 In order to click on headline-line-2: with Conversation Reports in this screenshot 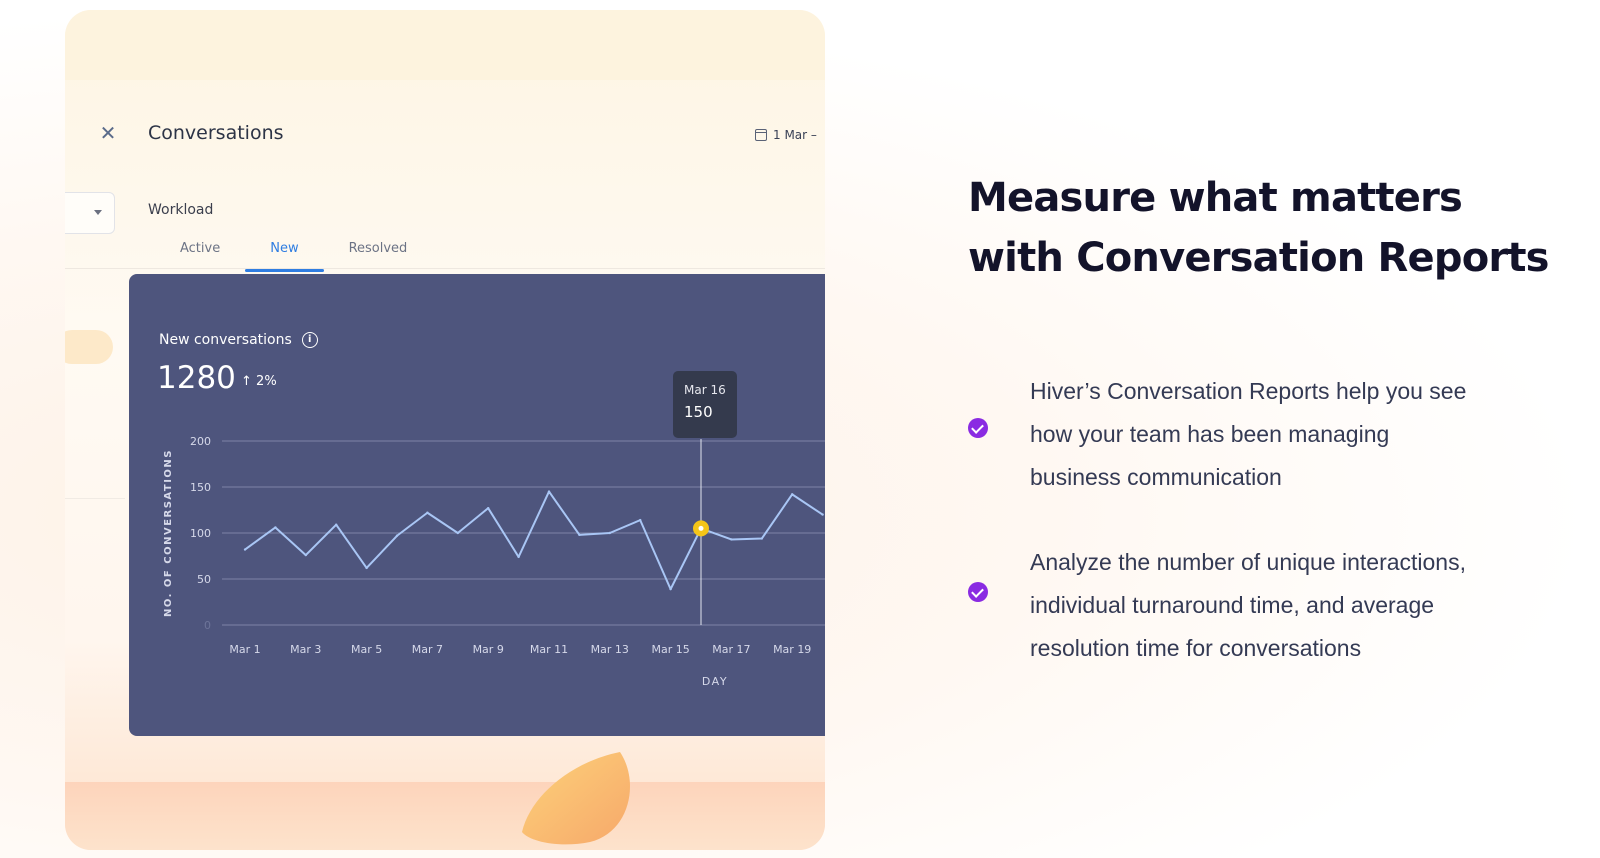, I will do `click(1258, 258)`.